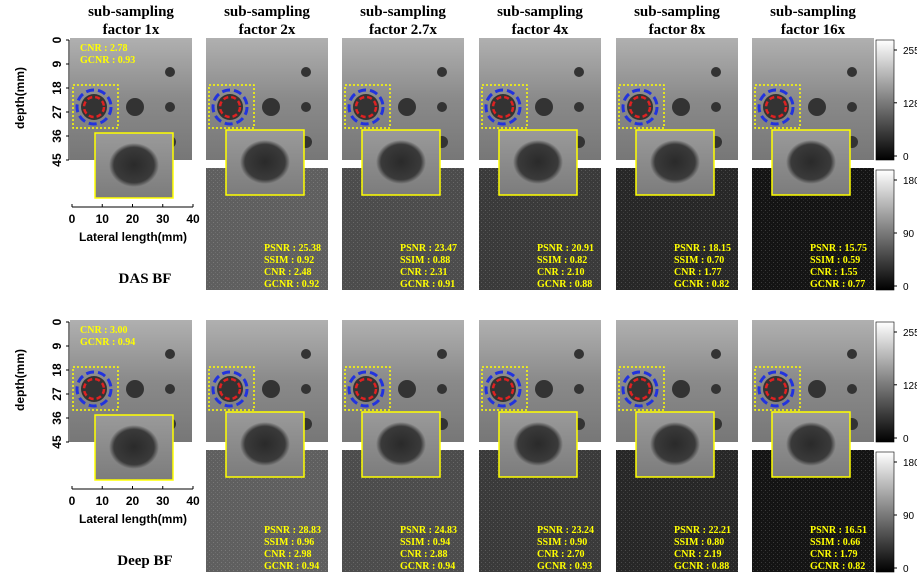  Describe the element at coordinates (424, 272) in the screenshot. I see `metric: CNR : 2.31` at that location.